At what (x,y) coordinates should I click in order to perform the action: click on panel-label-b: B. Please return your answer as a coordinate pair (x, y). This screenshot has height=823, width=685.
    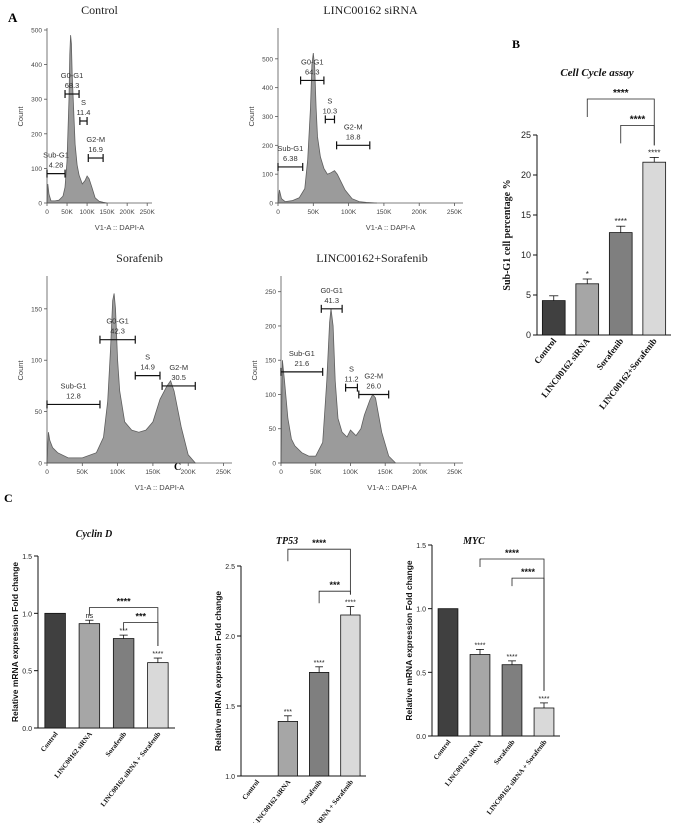
    Looking at the image, I should click on (516, 44).